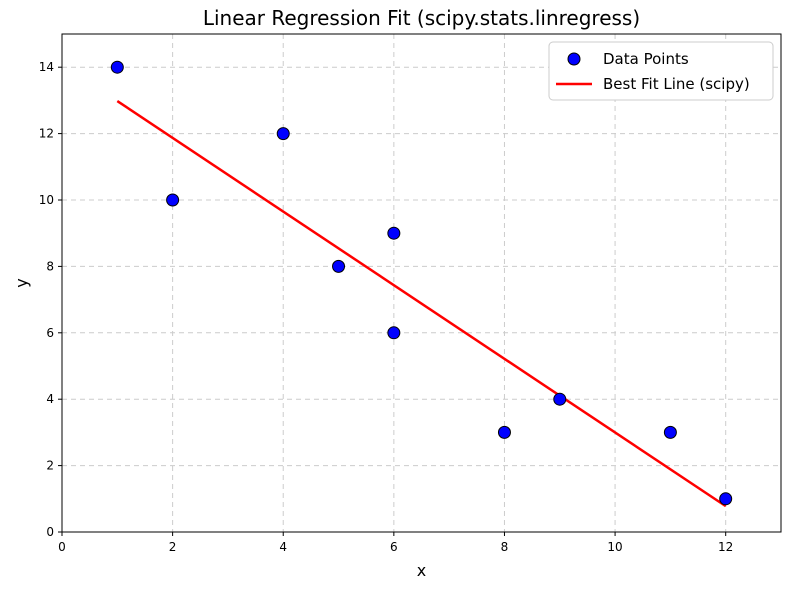 The image size is (790, 590). What do you see at coordinates (173, 547) in the screenshot?
I see `x-tick-label: 2` at bounding box center [173, 547].